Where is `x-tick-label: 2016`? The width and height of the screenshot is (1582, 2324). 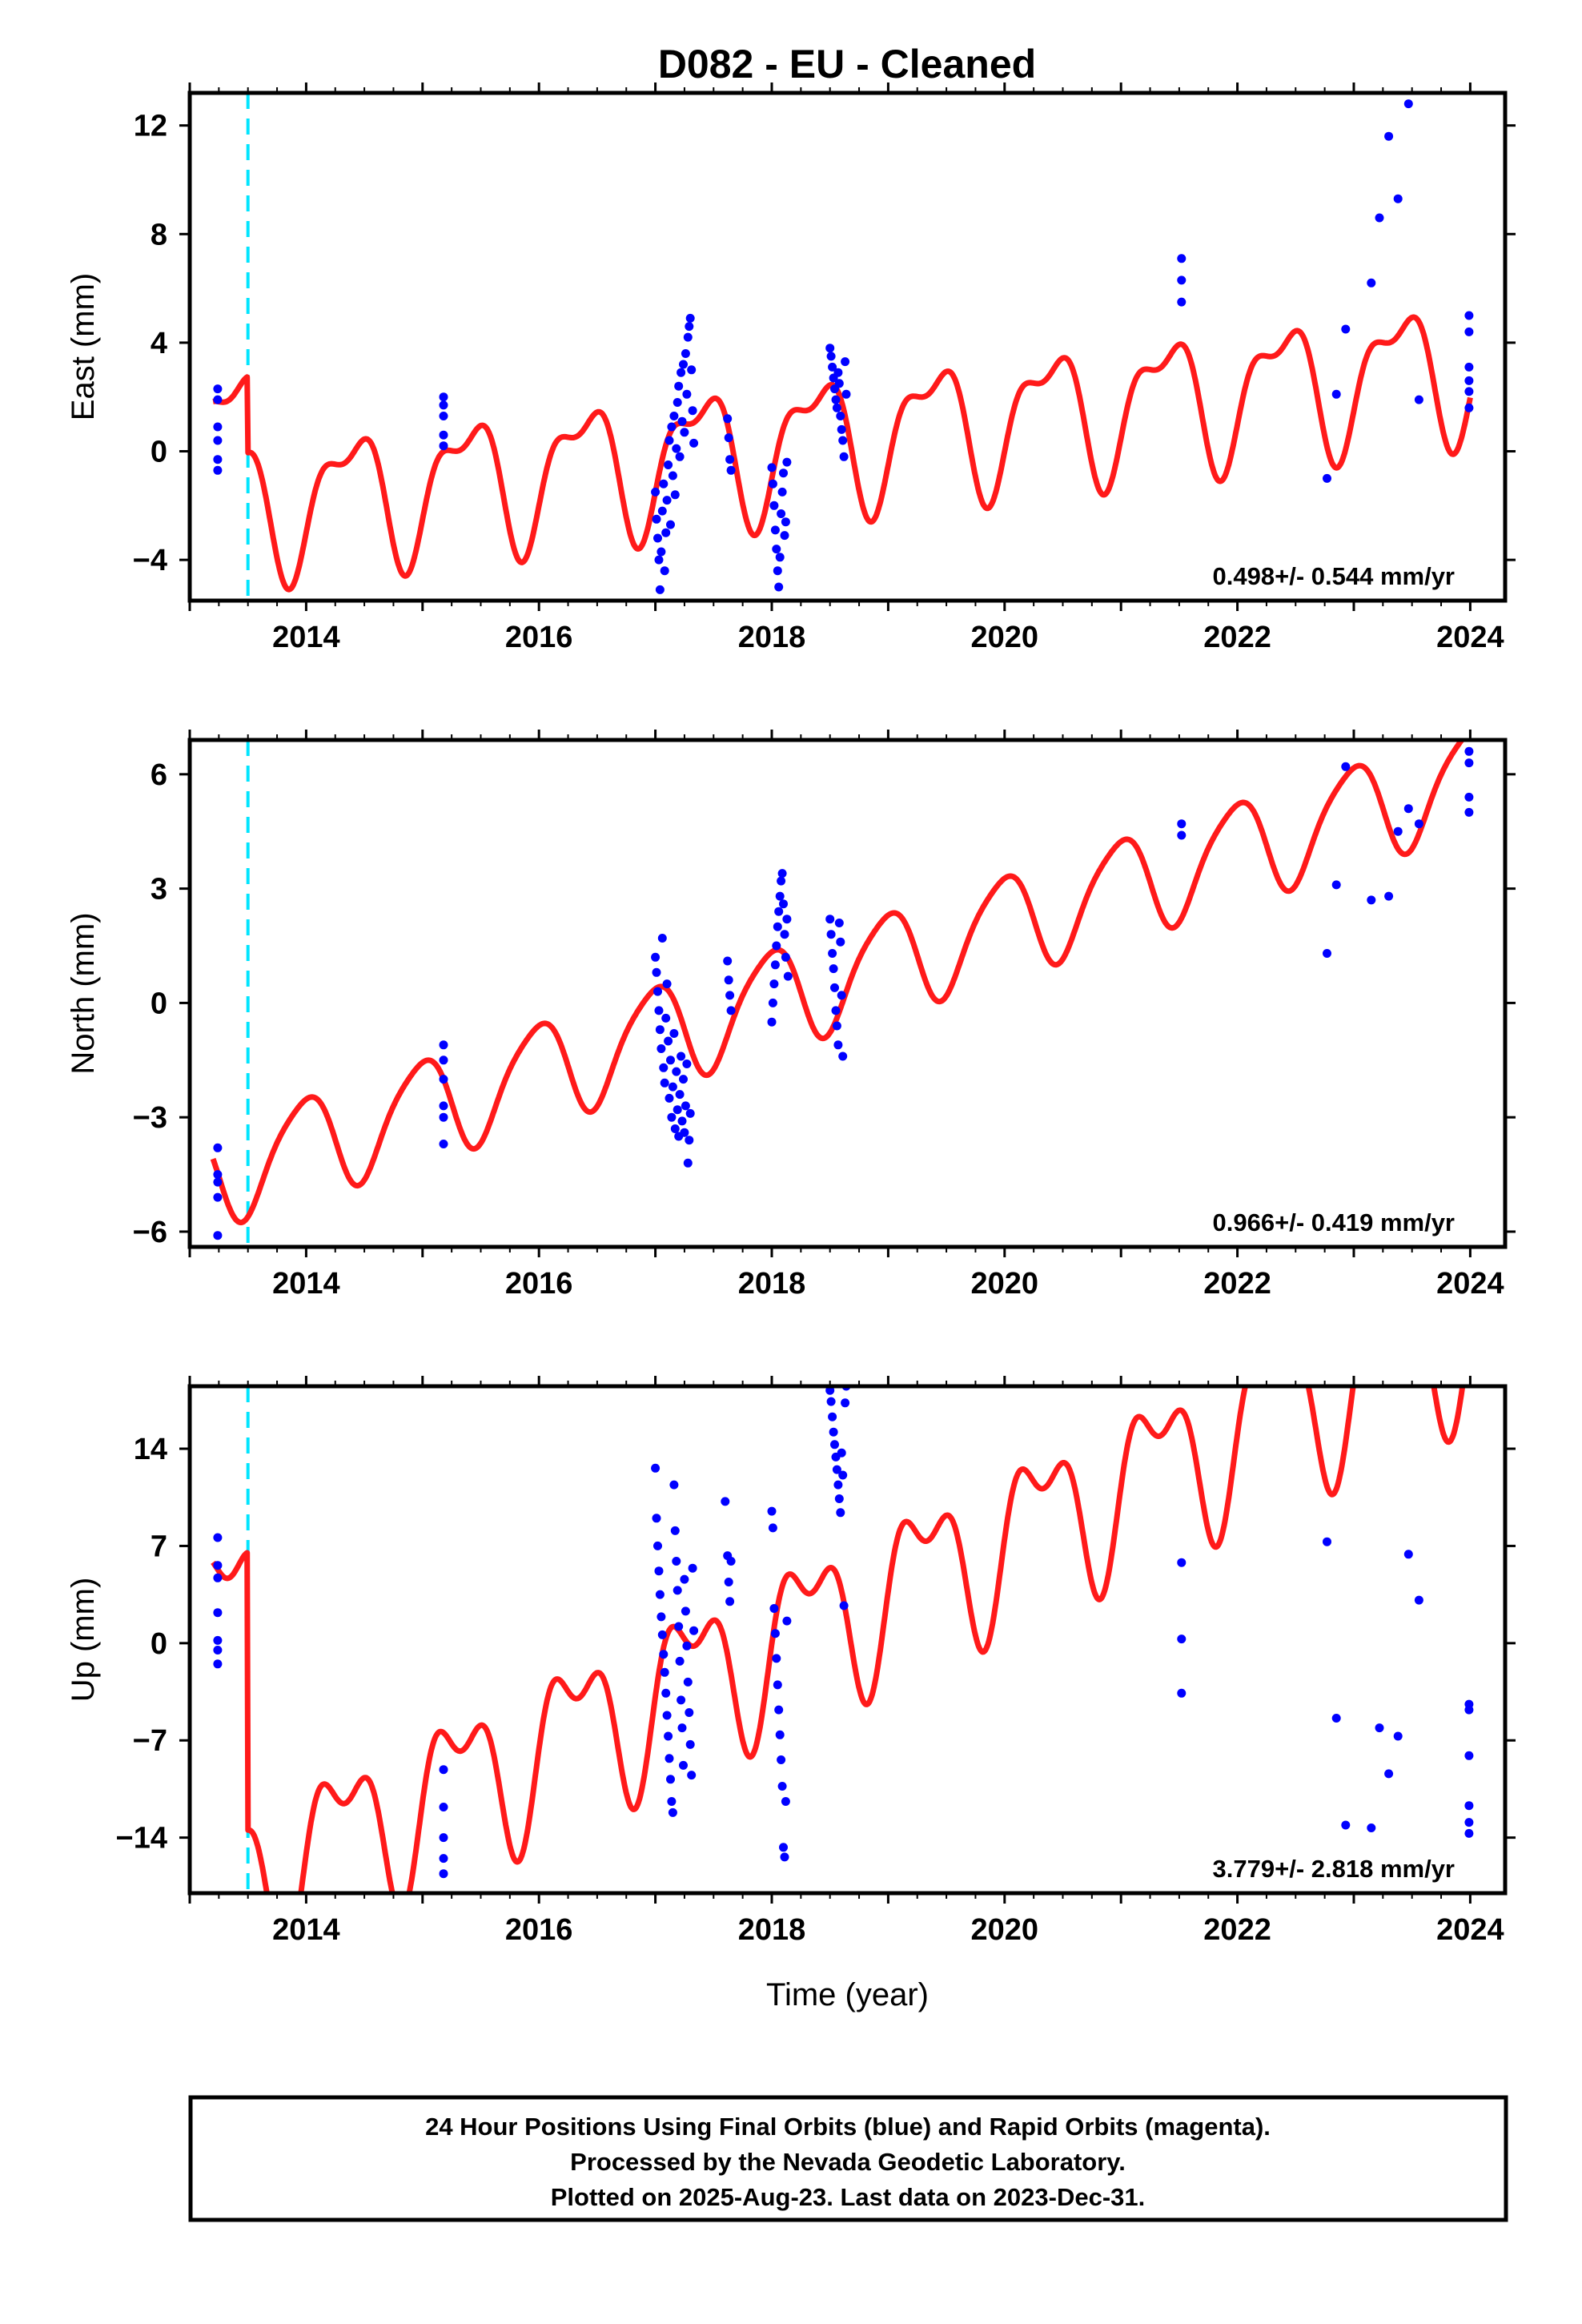
x-tick-label: 2016 is located at coordinates (539, 1930).